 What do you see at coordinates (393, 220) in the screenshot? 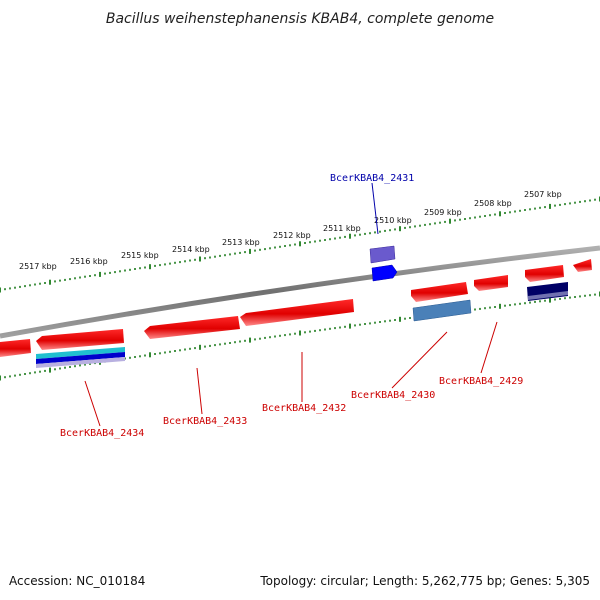
I see `kbp-label: 2510 kbp` at bounding box center [393, 220].